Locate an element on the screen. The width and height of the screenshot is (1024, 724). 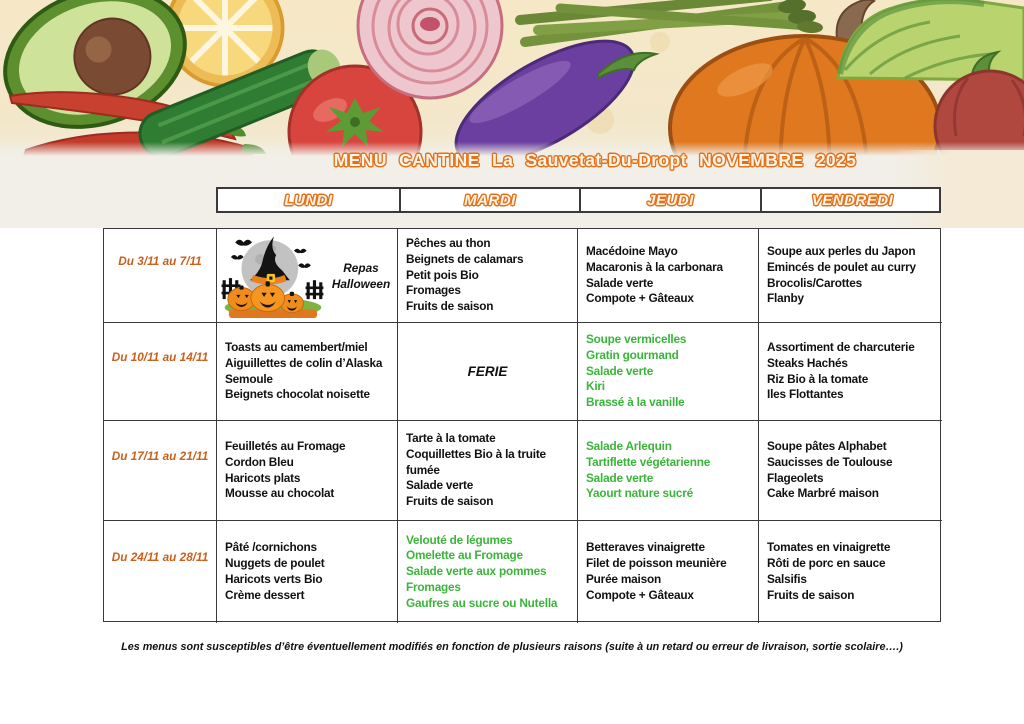
menu-cell-ferie: FERIE is located at coordinates (488, 372).